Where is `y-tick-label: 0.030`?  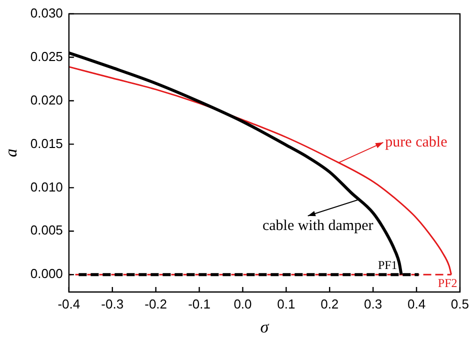 y-tick-label: 0.030 is located at coordinates (46, 12).